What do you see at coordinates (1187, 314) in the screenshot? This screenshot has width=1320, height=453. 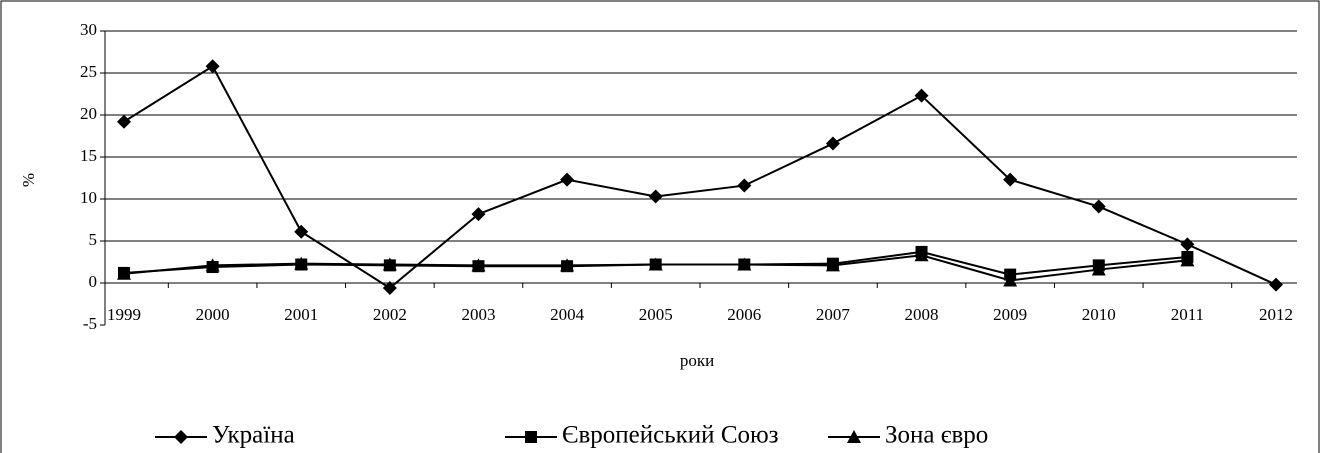 I see `x-tick-label: 2011` at bounding box center [1187, 314].